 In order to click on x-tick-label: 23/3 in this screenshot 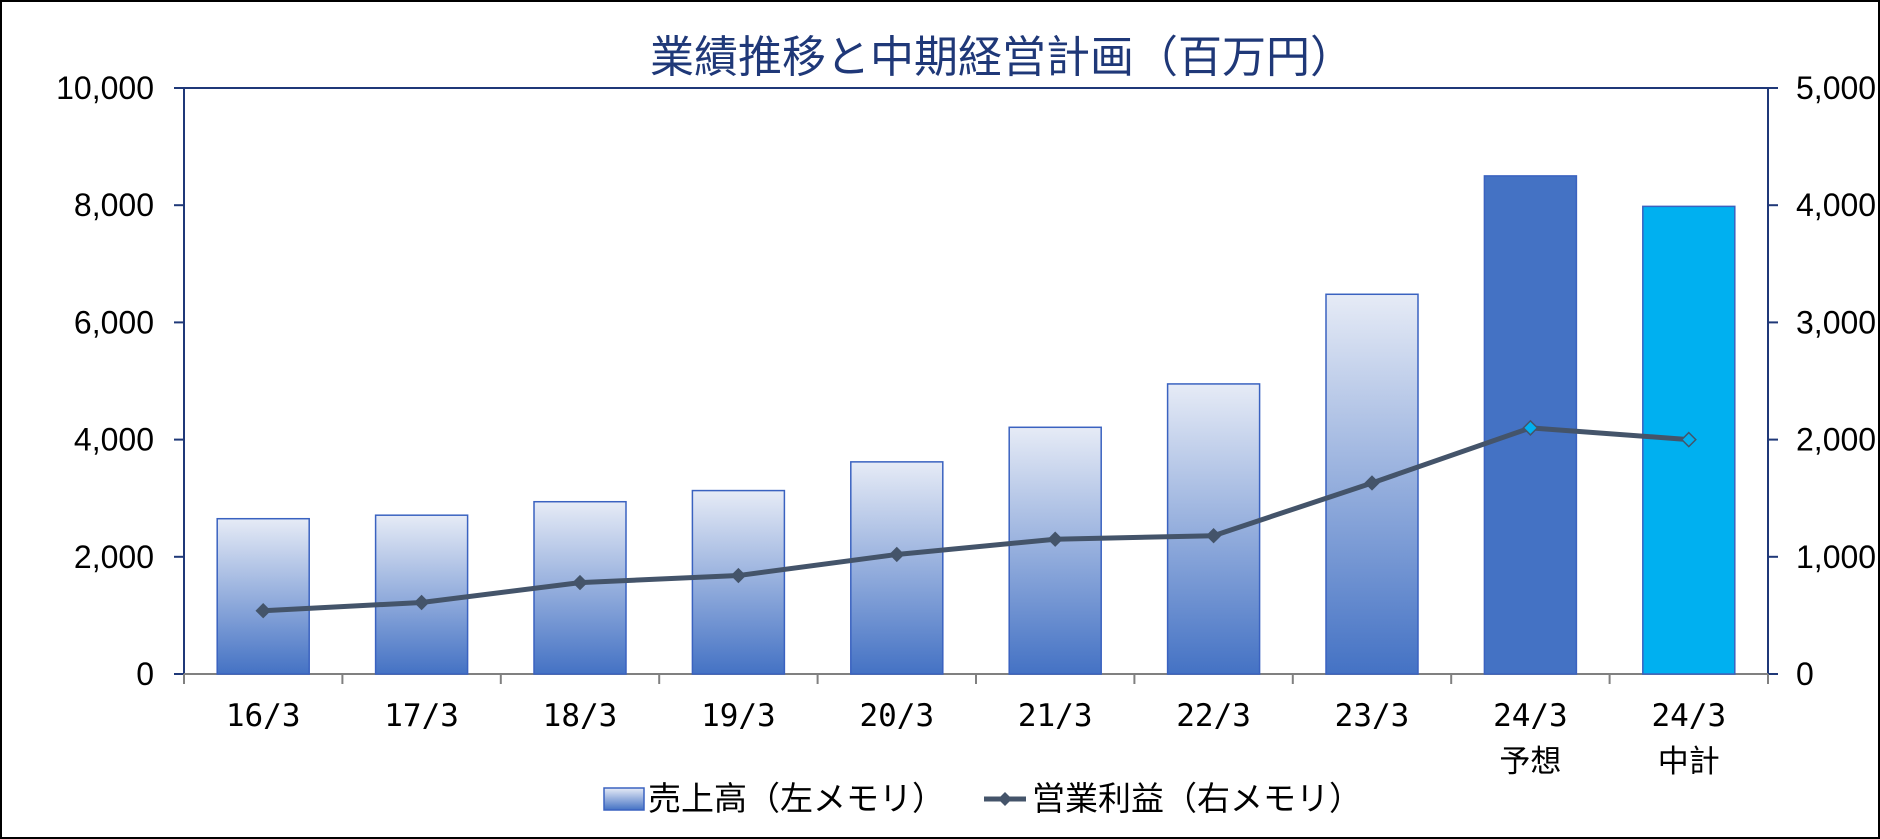, I will do `click(1372, 716)`.